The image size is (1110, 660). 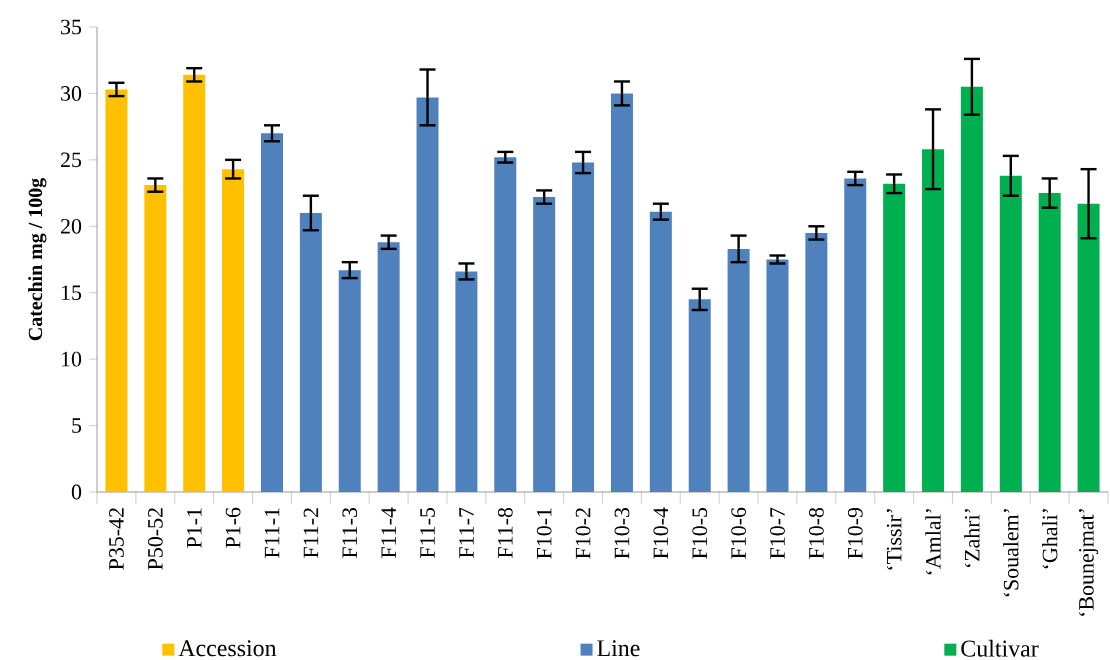 What do you see at coordinates (1011, 553) in the screenshot?
I see `x-tick-label: ‘Soualem’` at bounding box center [1011, 553].